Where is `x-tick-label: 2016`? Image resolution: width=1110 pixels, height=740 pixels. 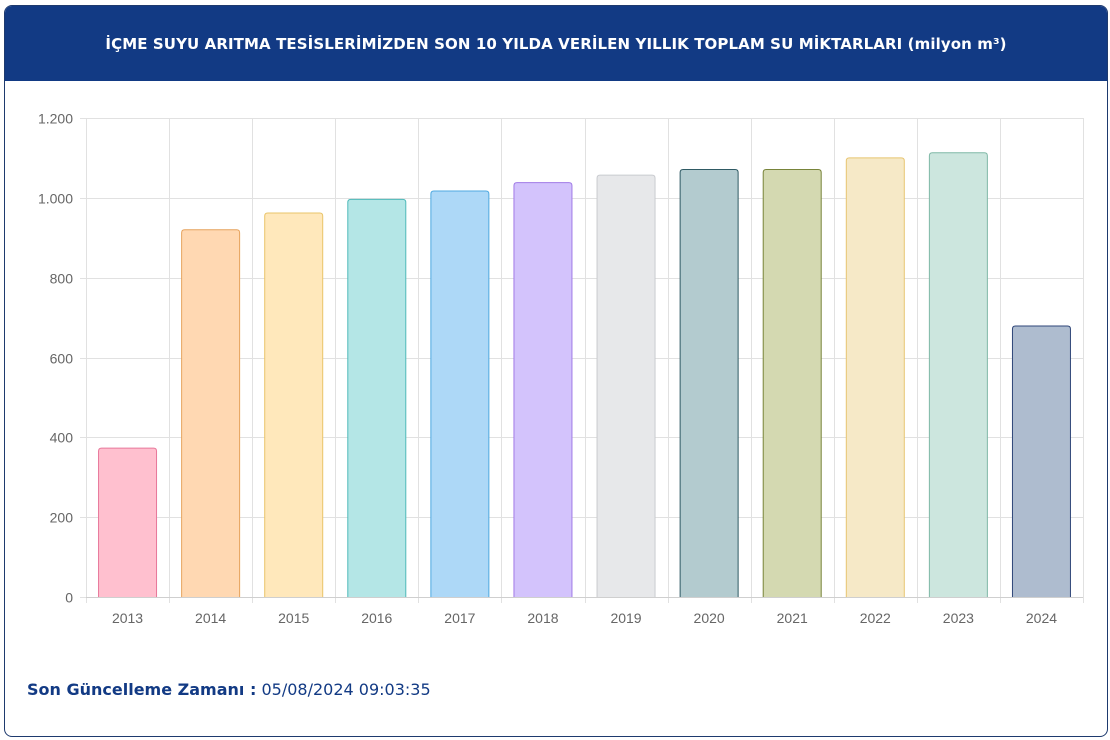 x-tick-label: 2016 is located at coordinates (376, 618).